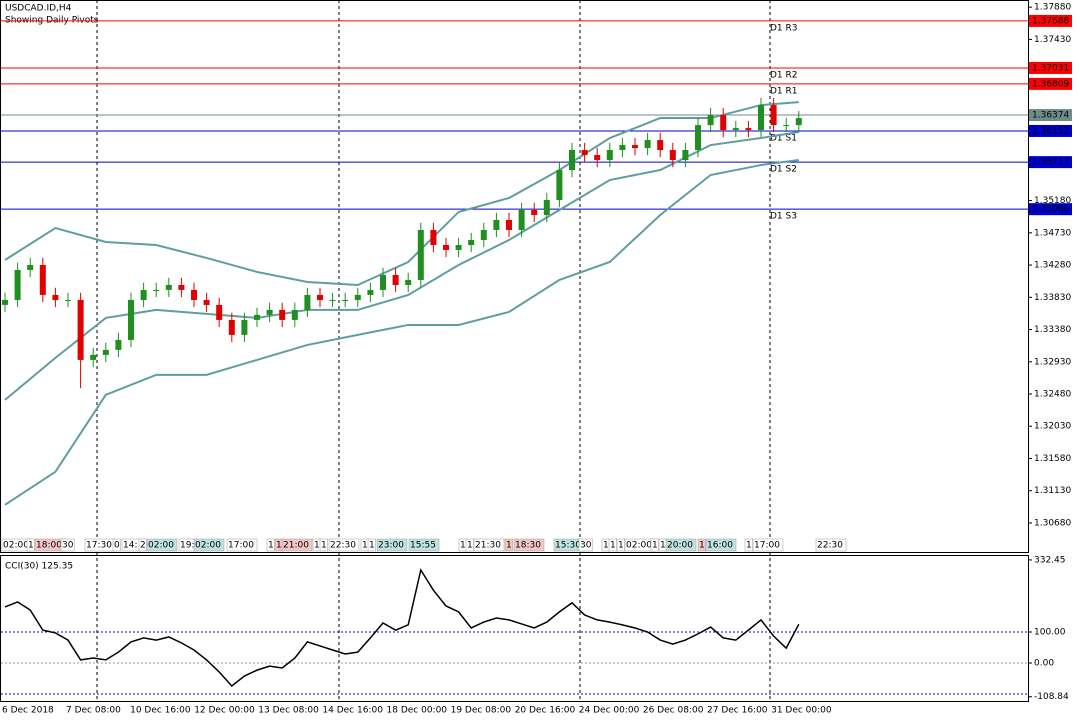 Image resolution: width=1080 pixels, height=720 pixels. Describe the element at coordinates (783, 170) in the screenshot. I see `pivot-name: D1 S2` at that location.